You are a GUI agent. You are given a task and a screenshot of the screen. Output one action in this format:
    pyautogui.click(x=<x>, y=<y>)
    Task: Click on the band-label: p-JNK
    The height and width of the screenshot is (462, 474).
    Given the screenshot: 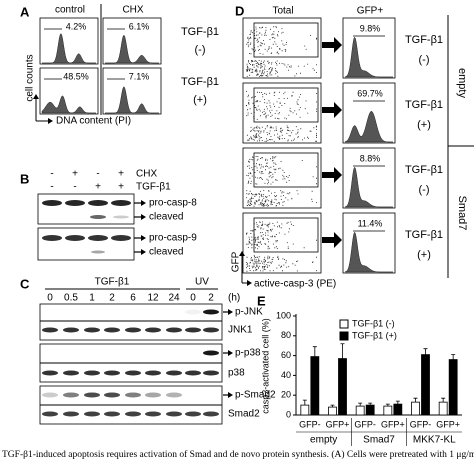 What is the action you would take?
    pyautogui.click(x=249, y=312)
    